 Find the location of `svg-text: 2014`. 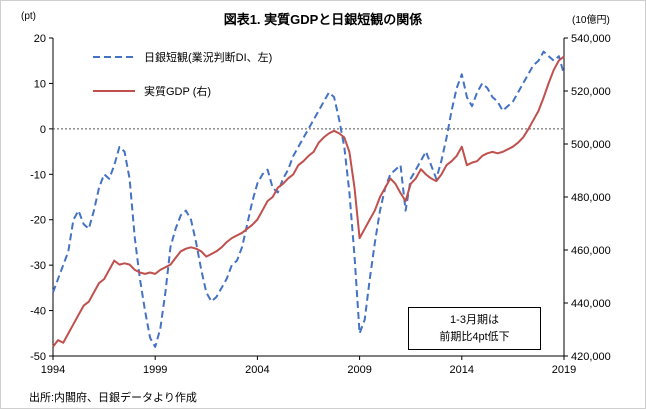

svg-text: 2014 is located at coordinates (462, 370).